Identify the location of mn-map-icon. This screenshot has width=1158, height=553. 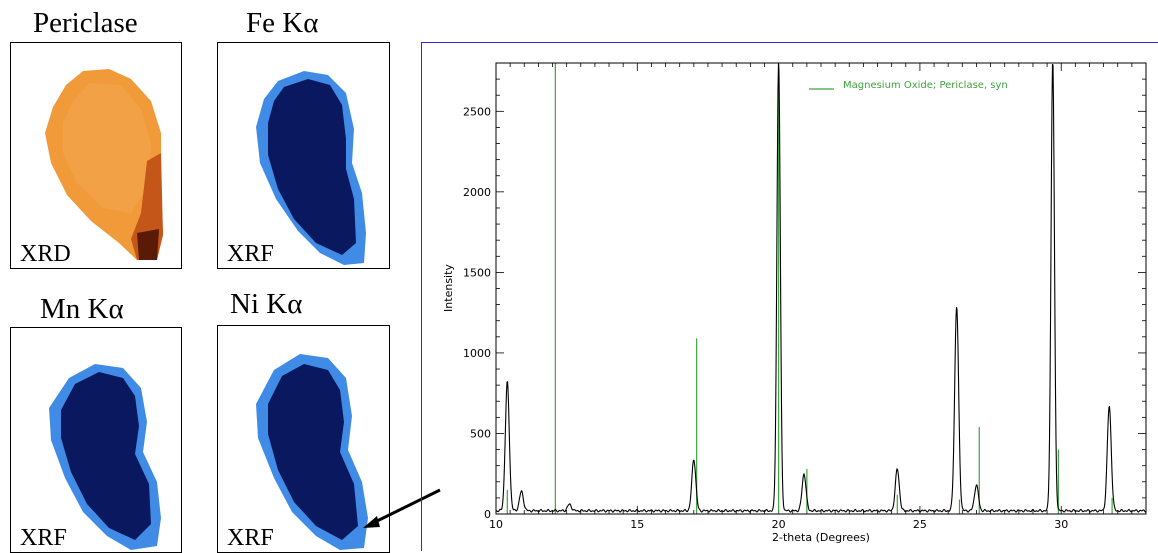
(105, 457).